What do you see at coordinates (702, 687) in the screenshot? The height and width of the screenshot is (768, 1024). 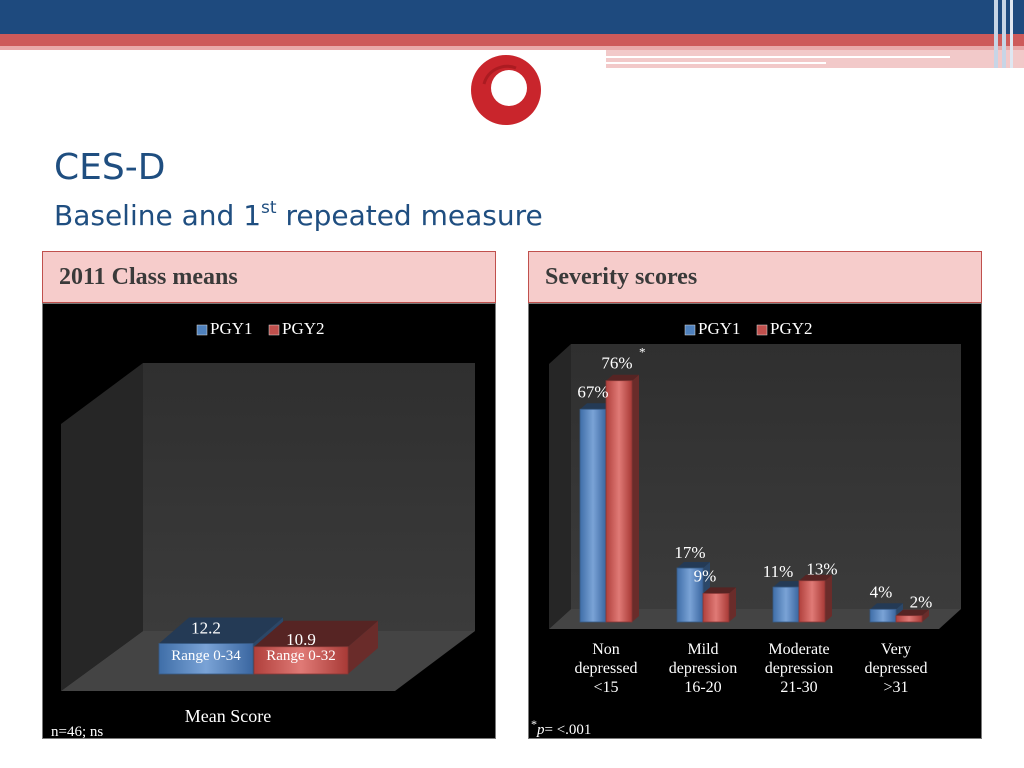 I see `x-axis-category-label: 16-20` at bounding box center [702, 687].